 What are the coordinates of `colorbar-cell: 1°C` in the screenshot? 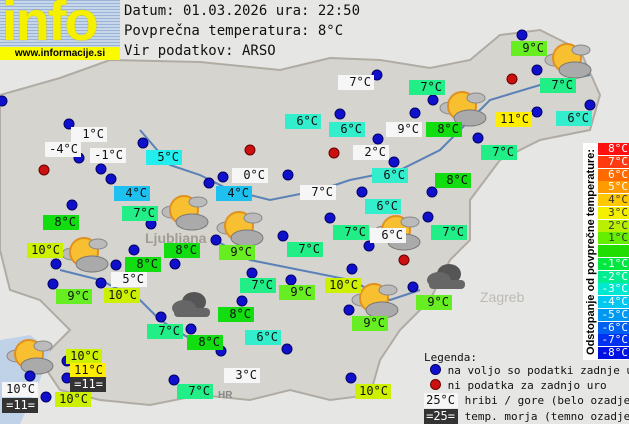 It's located at (613, 238).